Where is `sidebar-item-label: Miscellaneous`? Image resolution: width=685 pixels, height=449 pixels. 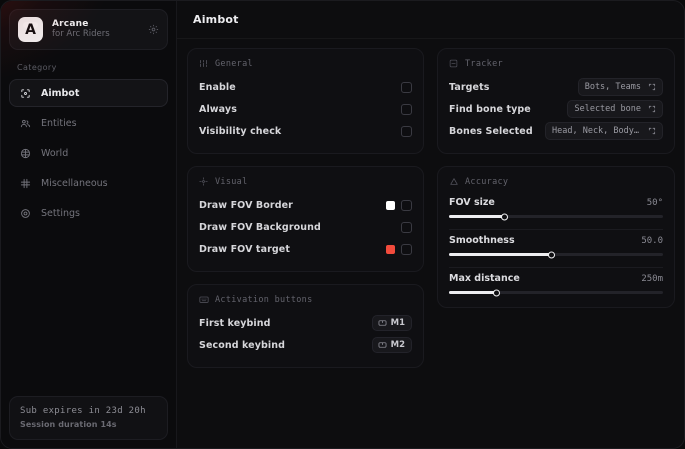
sidebar-item-label: Miscellaneous is located at coordinates (74, 183).